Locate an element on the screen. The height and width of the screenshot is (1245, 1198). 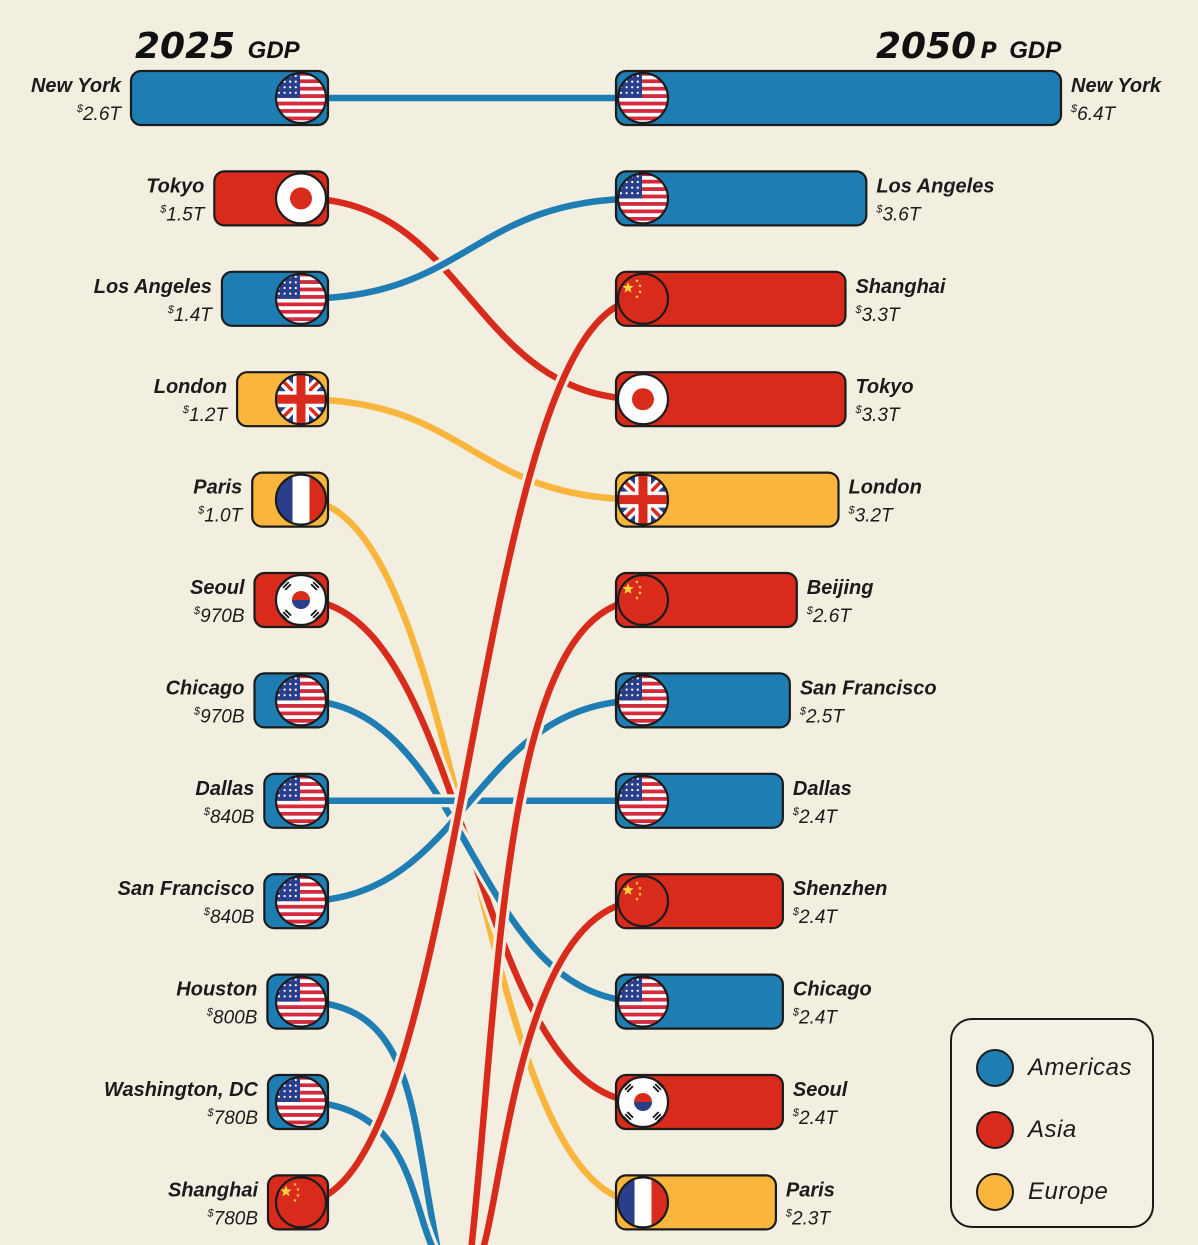
legend-label: Europe is located at coordinates (1068, 1191).